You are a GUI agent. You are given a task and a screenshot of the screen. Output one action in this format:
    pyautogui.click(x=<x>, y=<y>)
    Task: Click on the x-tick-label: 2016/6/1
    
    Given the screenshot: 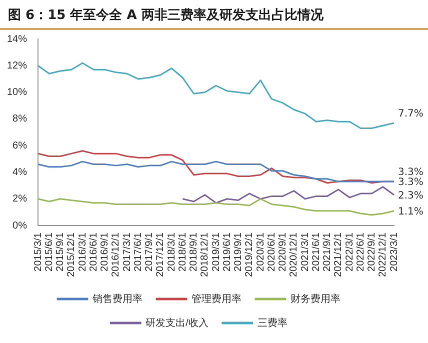 What is the action you would take?
    pyautogui.click(x=94, y=252)
    